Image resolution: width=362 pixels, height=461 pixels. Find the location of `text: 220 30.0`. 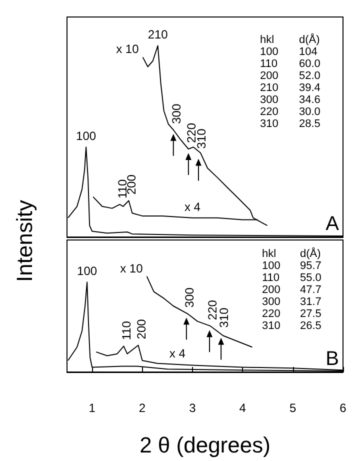

text: 220 30.0 is located at coordinates (290, 112).